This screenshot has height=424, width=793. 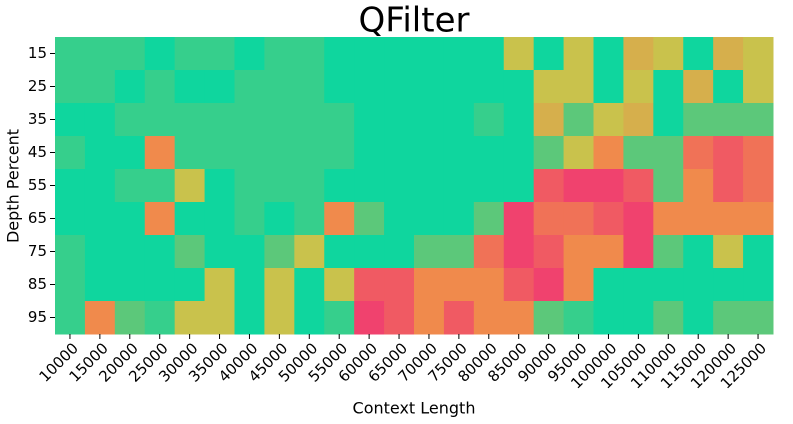 What do you see at coordinates (414, 21) in the screenshot?
I see `chart-title: QFilter` at bounding box center [414, 21].